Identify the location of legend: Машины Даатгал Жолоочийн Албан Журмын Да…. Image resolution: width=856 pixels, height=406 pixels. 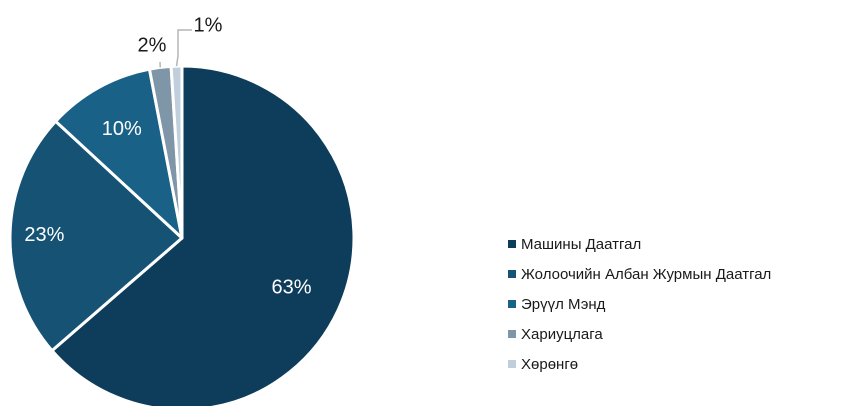
(639, 304).